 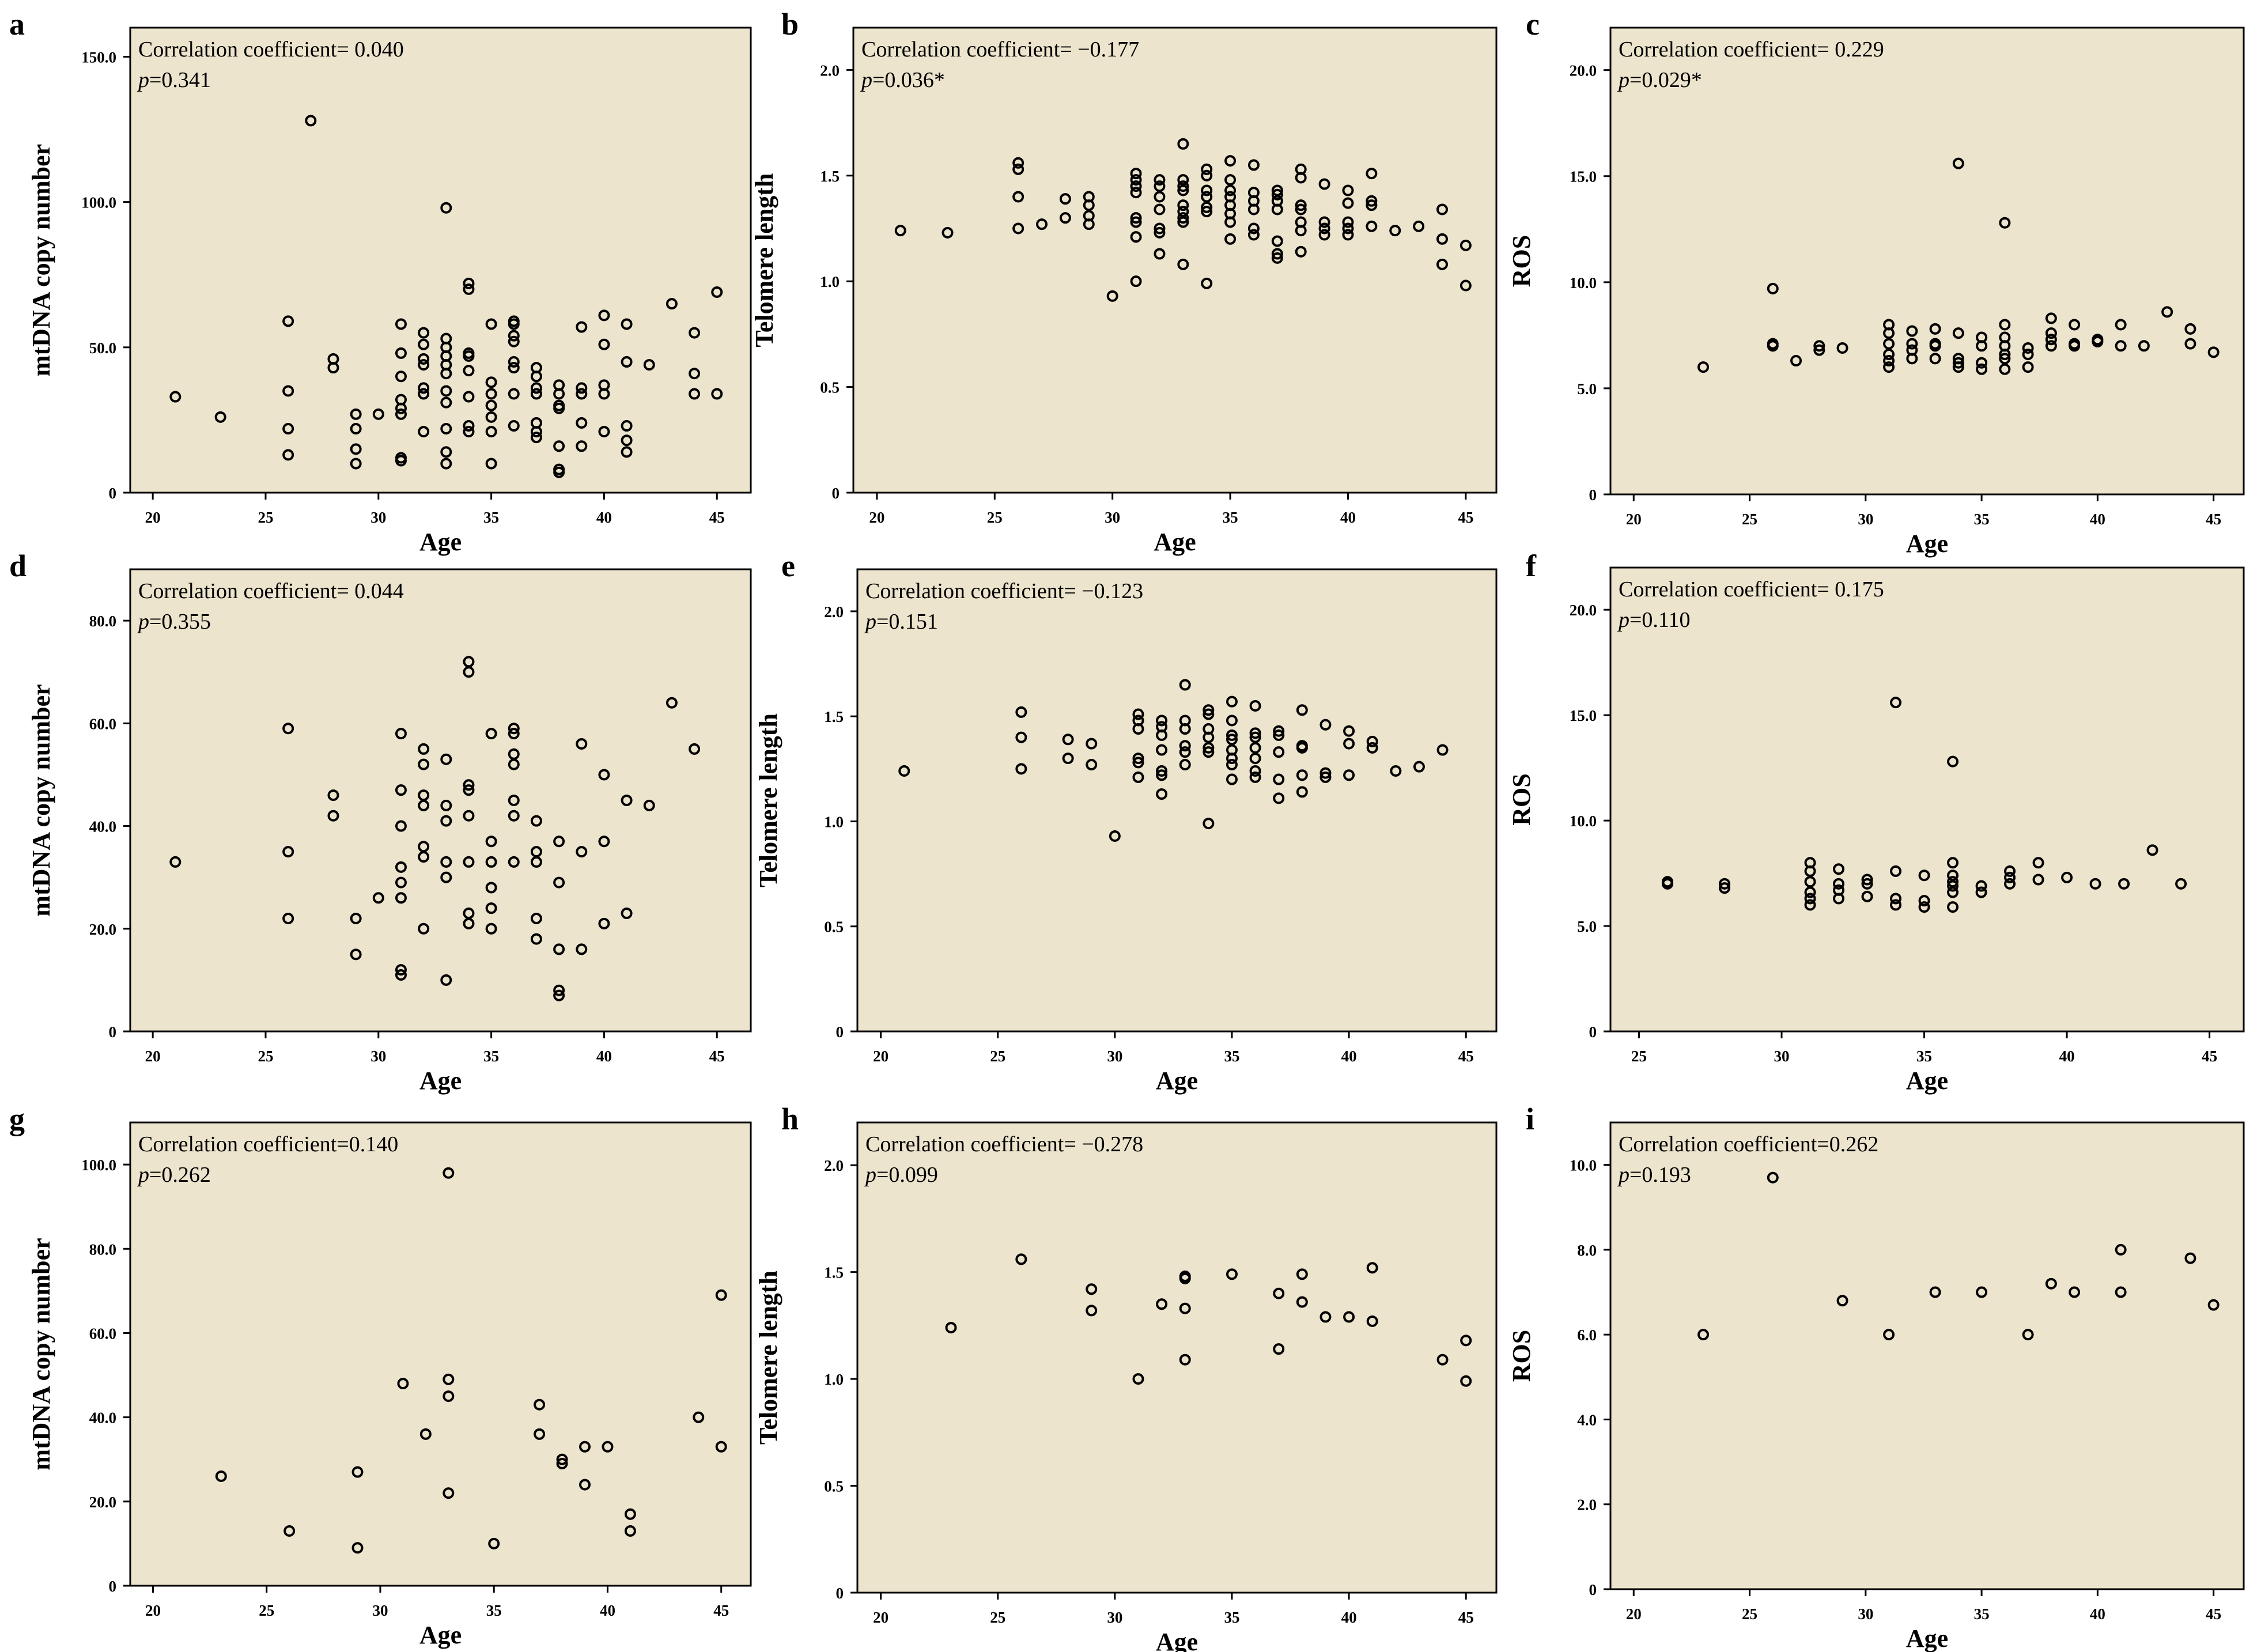 I want to click on x-tick-label: 30, so click(x=1865, y=1614).